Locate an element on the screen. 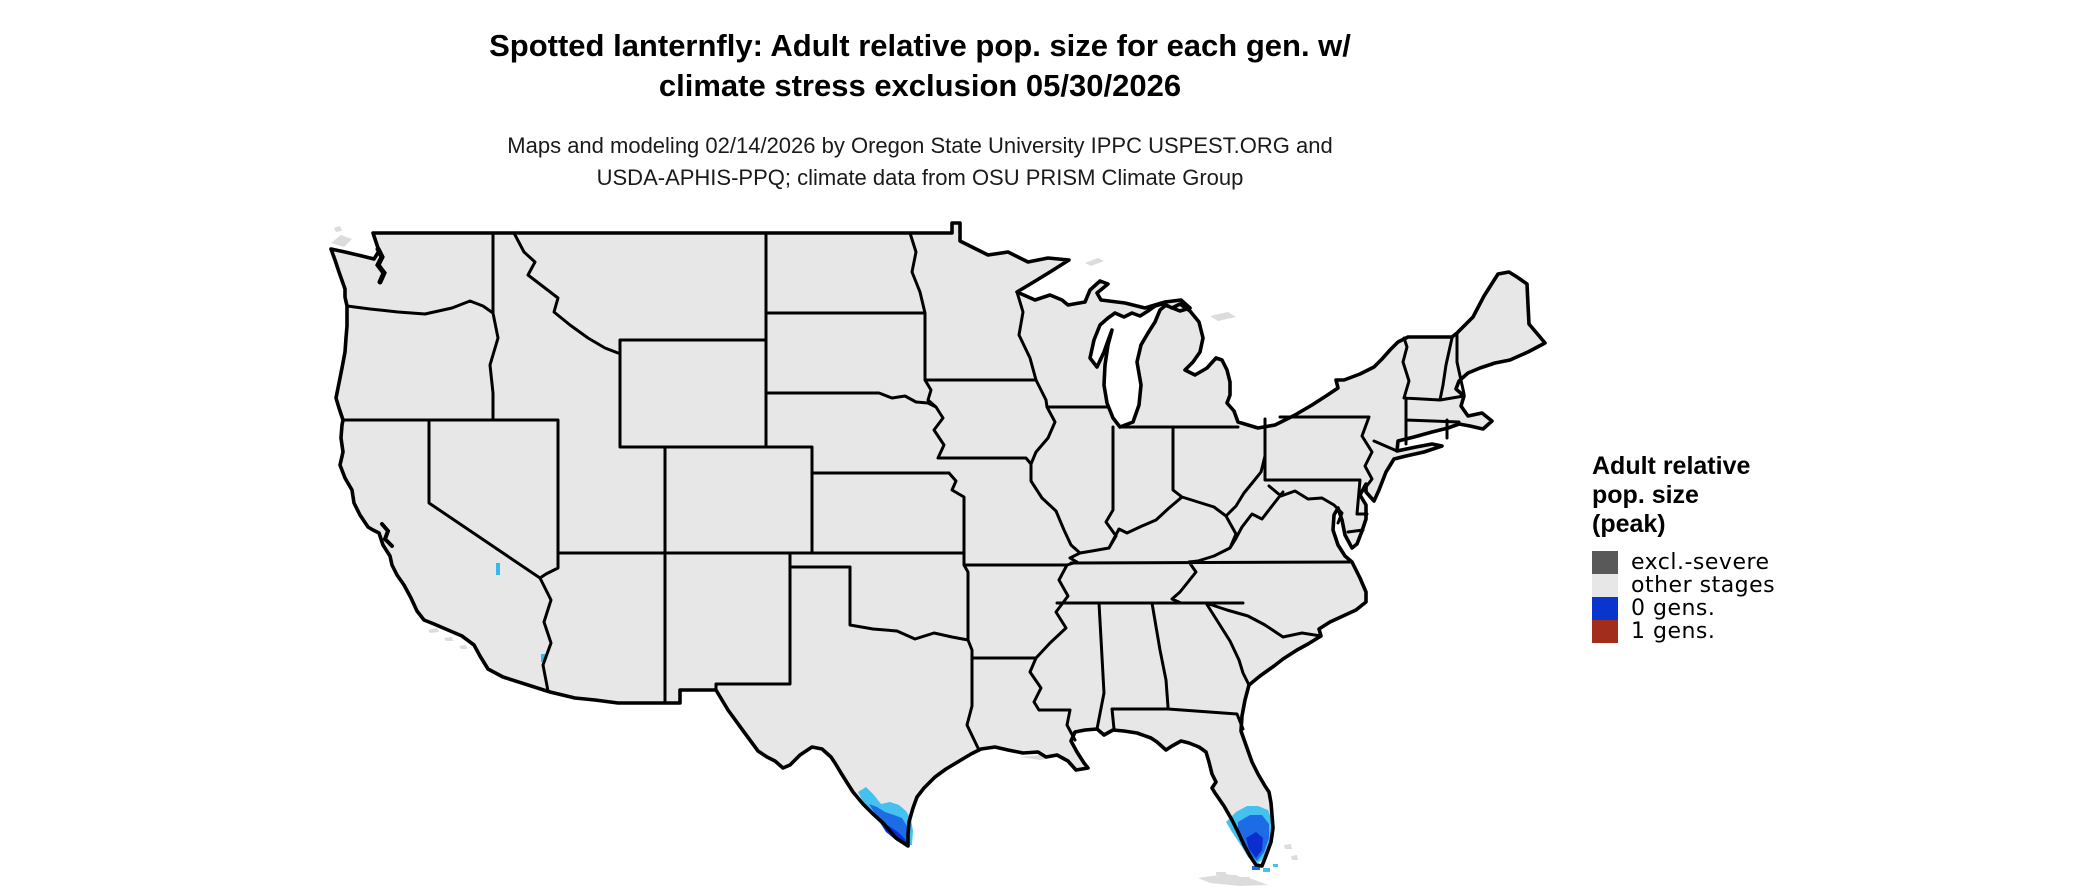  san-francisco-bay is located at coordinates (387, 535).